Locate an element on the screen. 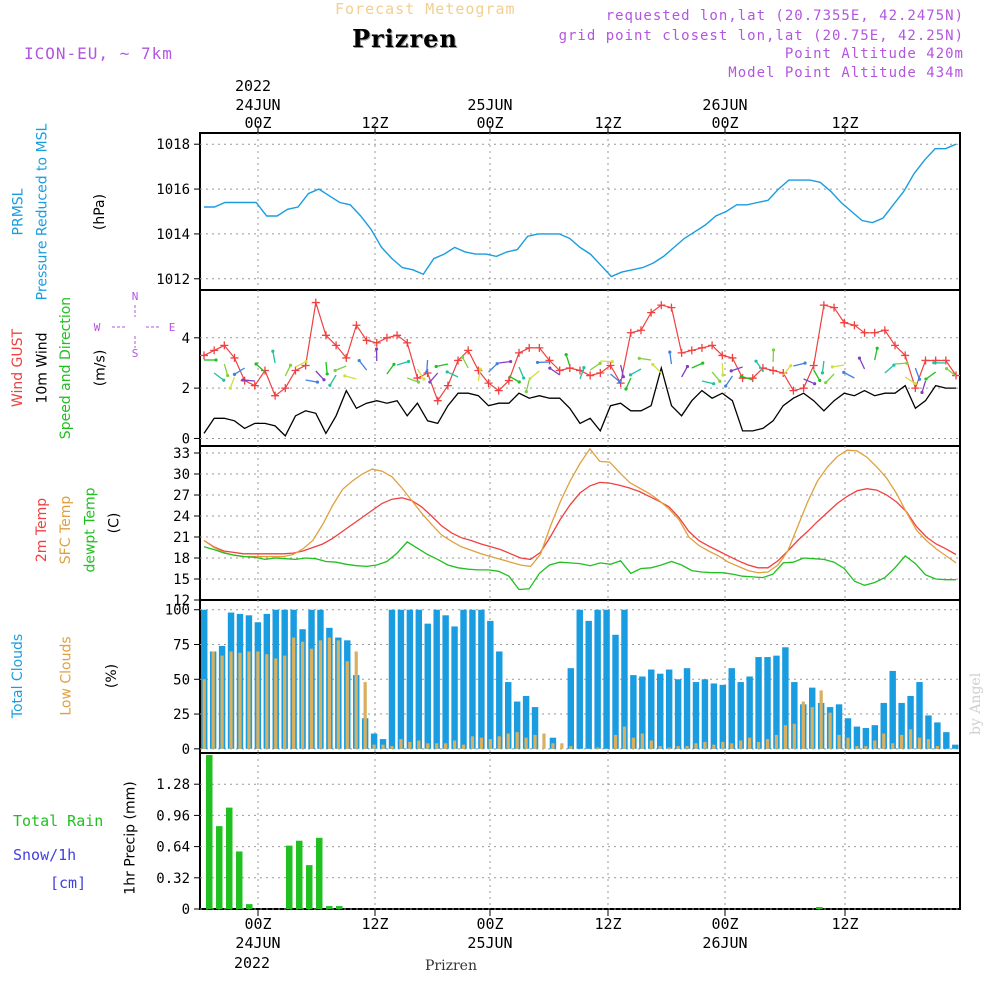  compass-arrows is located at coordinates (136, 326).